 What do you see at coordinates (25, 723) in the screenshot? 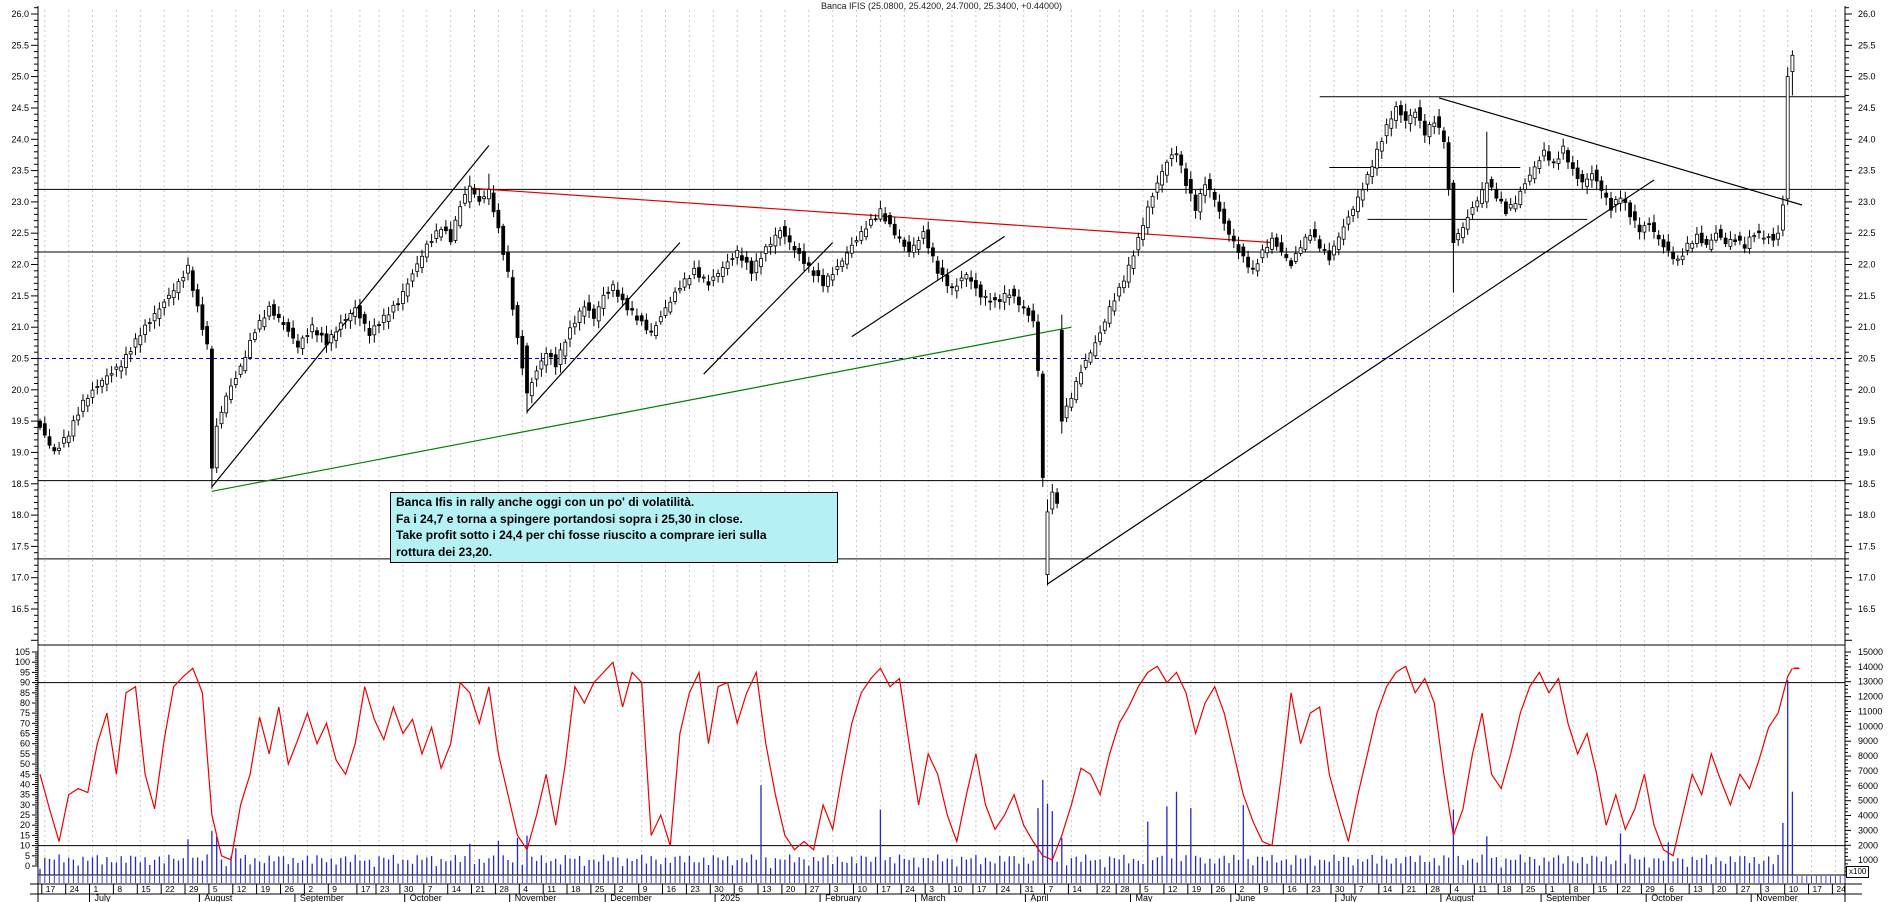
I see `svg-text: 70` at bounding box center [25, 723].